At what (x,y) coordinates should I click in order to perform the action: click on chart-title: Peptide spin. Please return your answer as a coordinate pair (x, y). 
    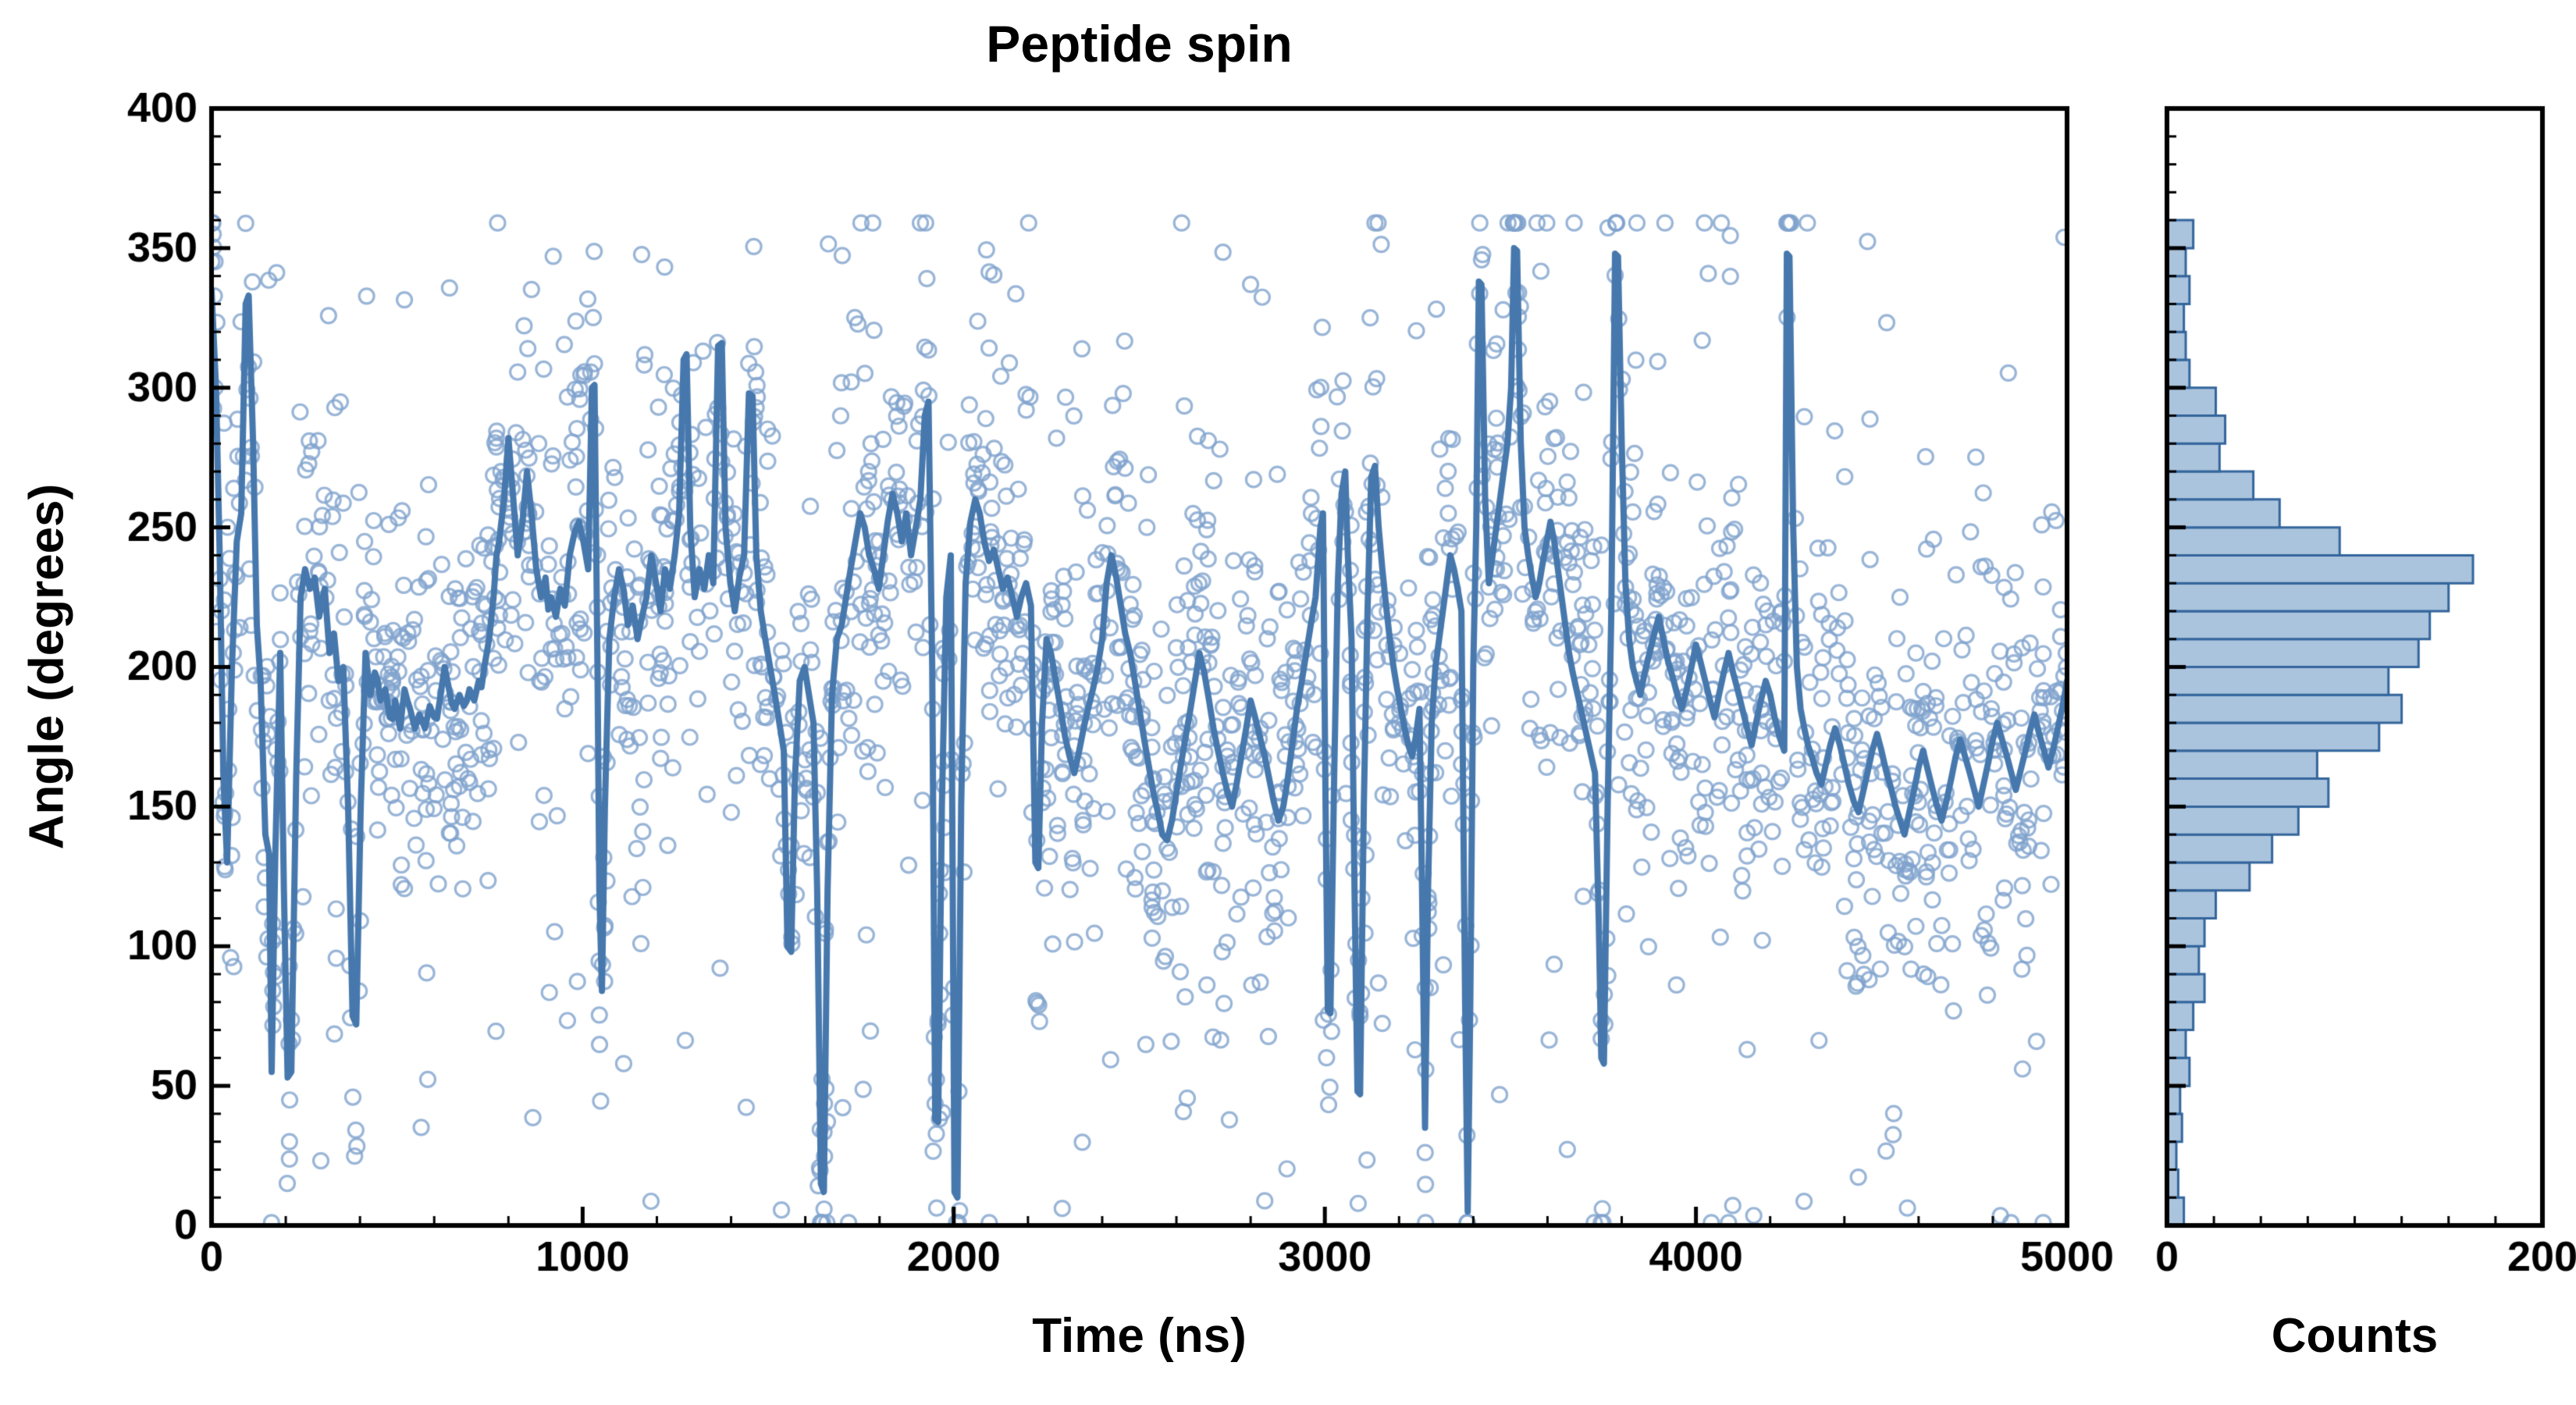
    Looking at the image, I should click on (1139, 44).